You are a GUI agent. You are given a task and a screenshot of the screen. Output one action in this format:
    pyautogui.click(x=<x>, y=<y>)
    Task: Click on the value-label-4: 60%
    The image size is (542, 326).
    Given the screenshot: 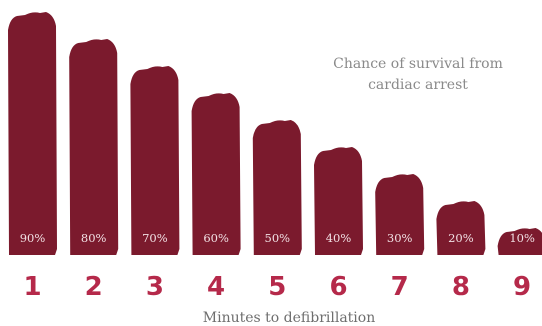 What is the action you would take?
    pyautogui.click(x=216, y=238)
    